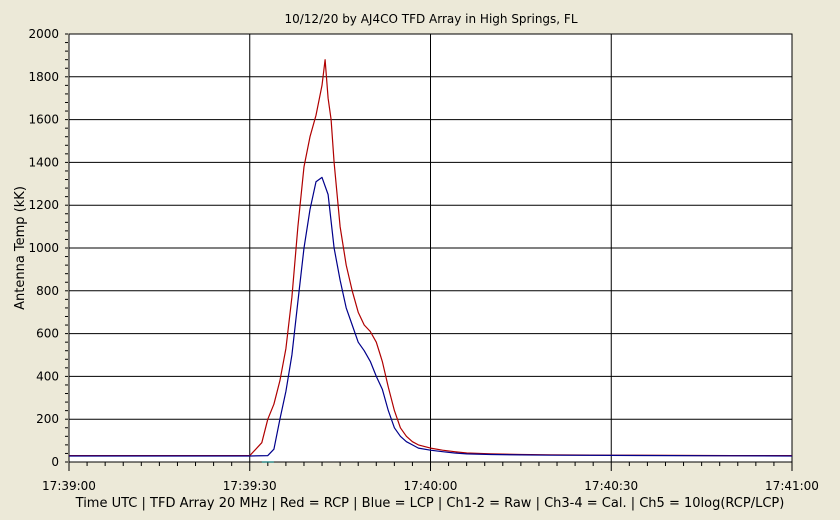  What do you see at coordinates (43, 34) in the screenshot?
I see `y-tick-label: 2000` at bounding box center [43, 34].